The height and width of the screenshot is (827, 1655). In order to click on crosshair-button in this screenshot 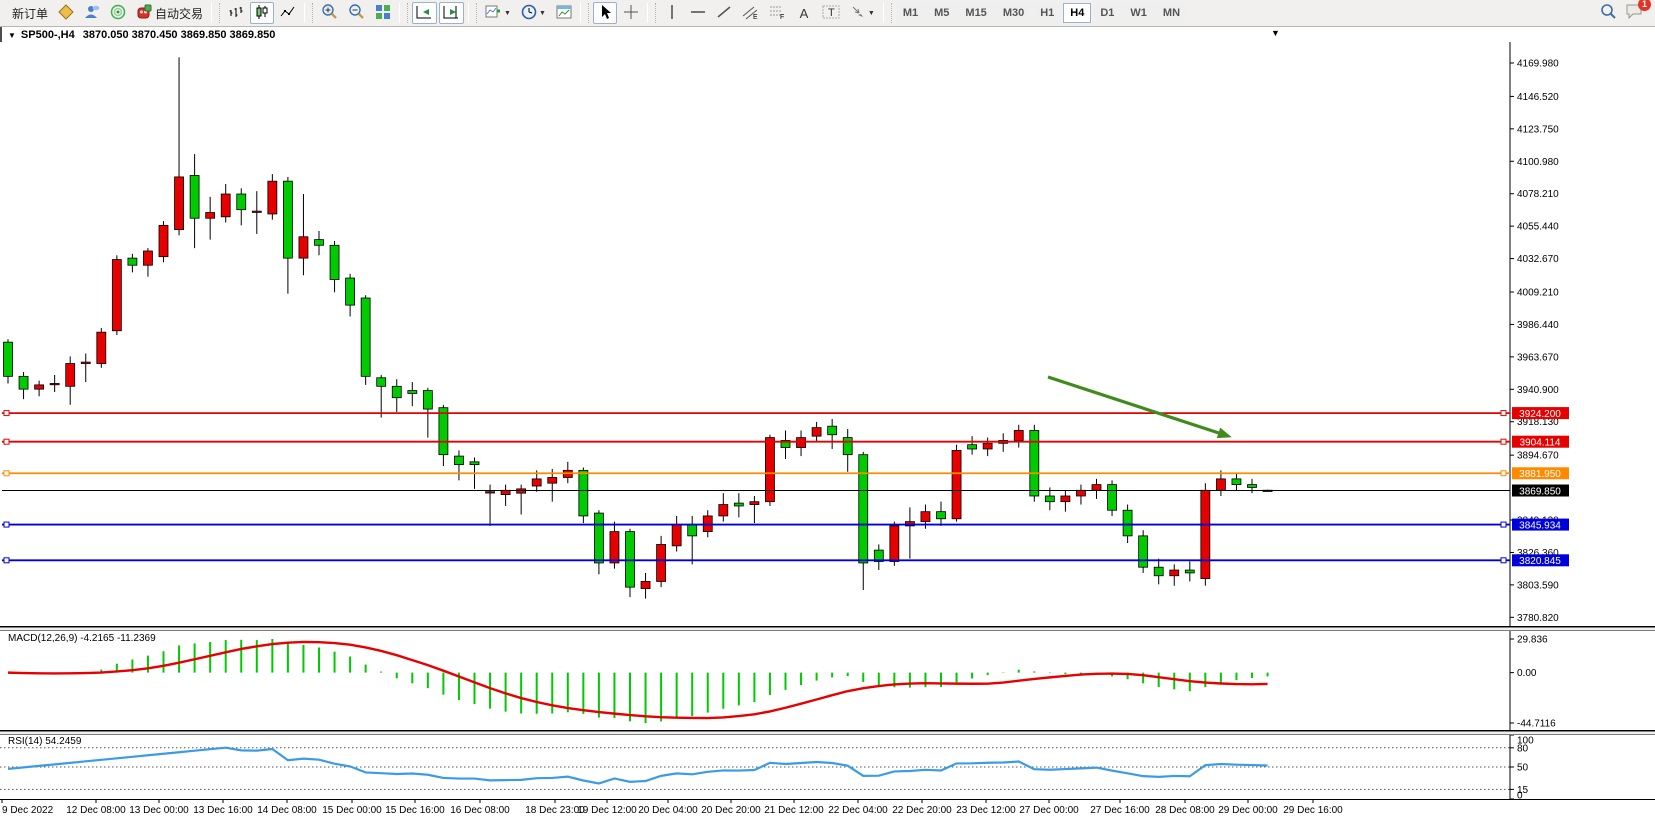, I will do `click(631, 13)`.